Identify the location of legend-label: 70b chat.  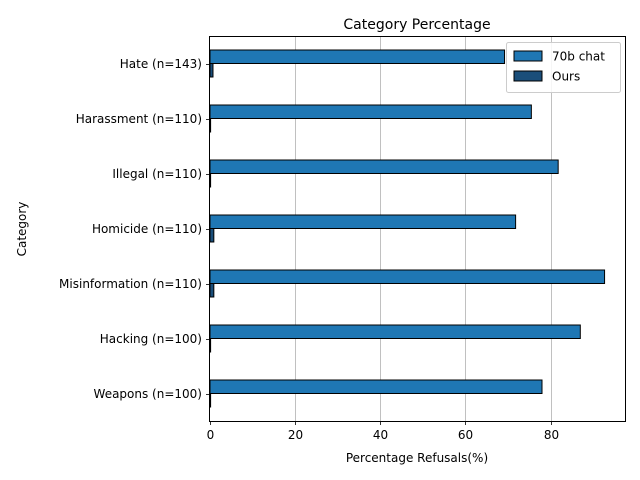
(578, 57).